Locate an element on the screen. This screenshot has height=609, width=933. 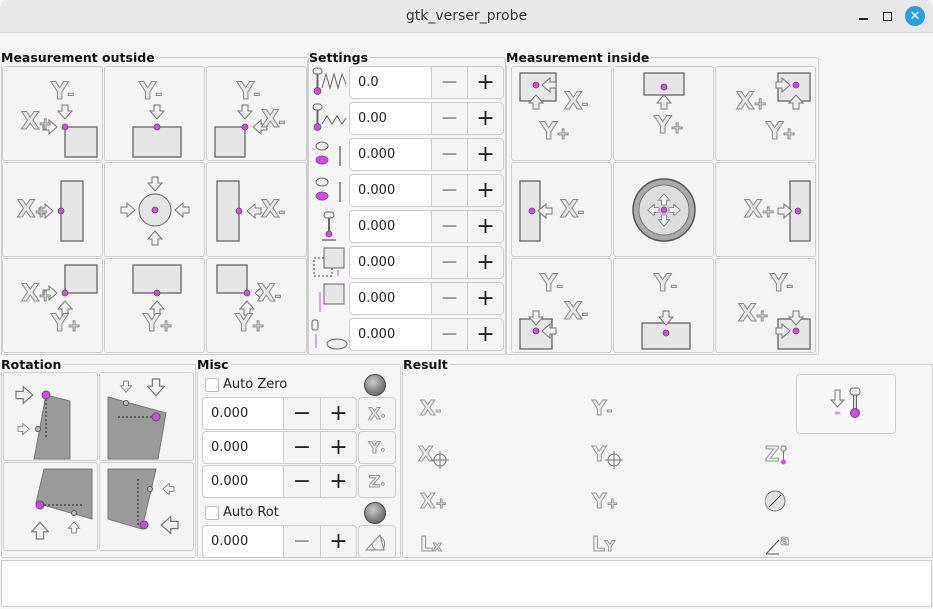
auto-zero-checkbox is located at coordinates (212, 385).